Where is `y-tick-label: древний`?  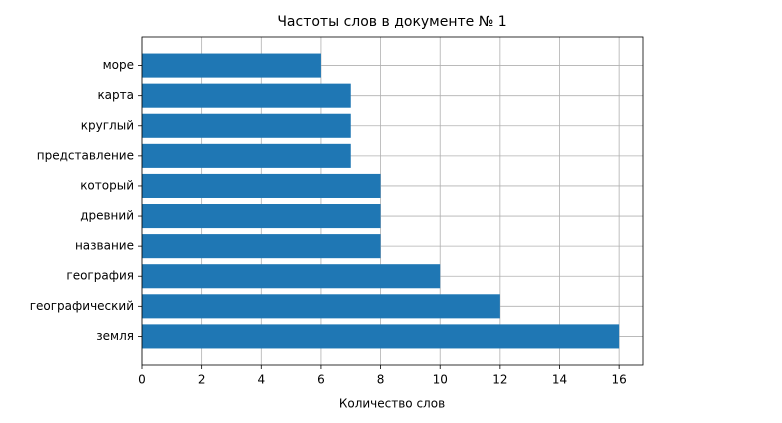 y-tick-label: древний is located at coordinates (107, 216).